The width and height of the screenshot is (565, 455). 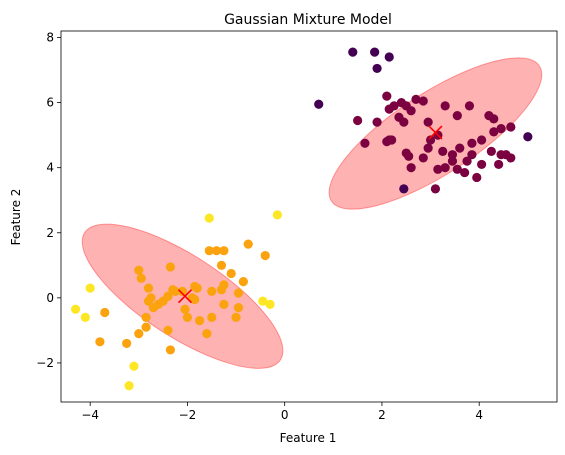 I want to click on y-axis-label: Feature 2, so click(x=16, y=217).